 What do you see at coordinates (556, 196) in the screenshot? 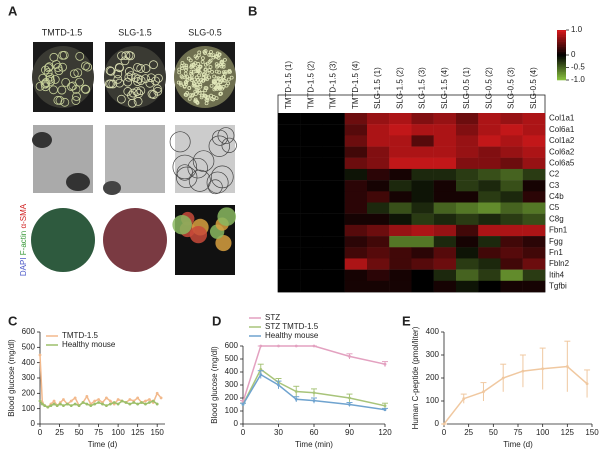
I see `row-label: C4b` at bounding box center [556, 196].